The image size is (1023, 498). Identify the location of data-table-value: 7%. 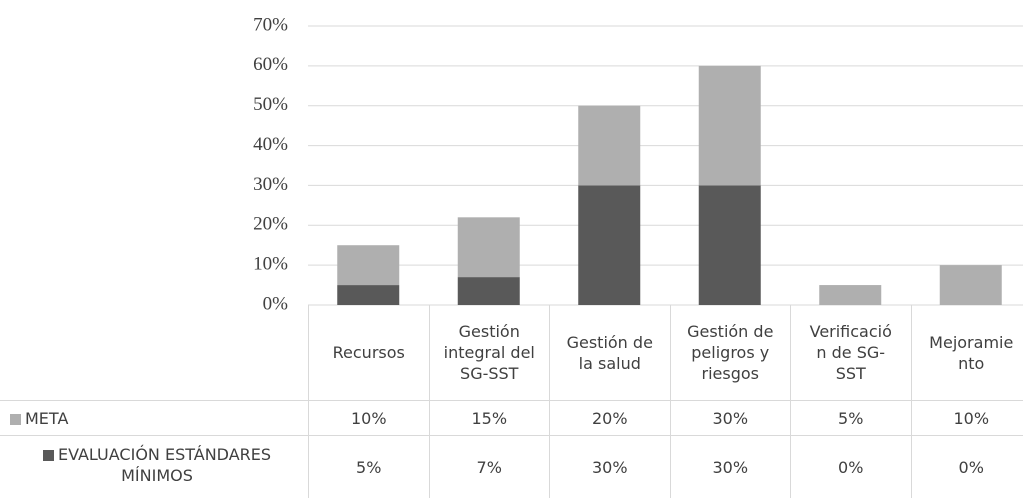
(488, 466).